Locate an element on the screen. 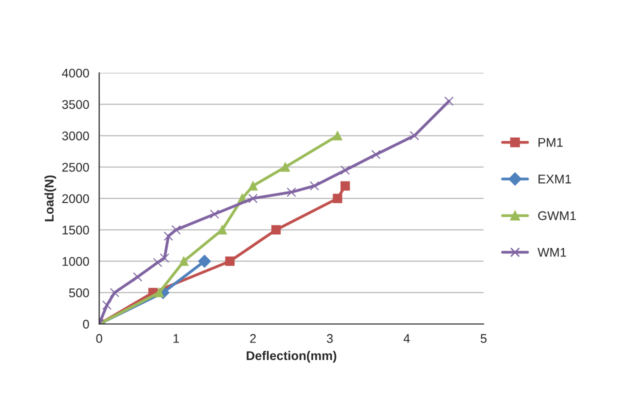 Image resolution: width=620 pixels, height=405 pixels. x-tick-label: 1 is located at coordinates (176, 338).